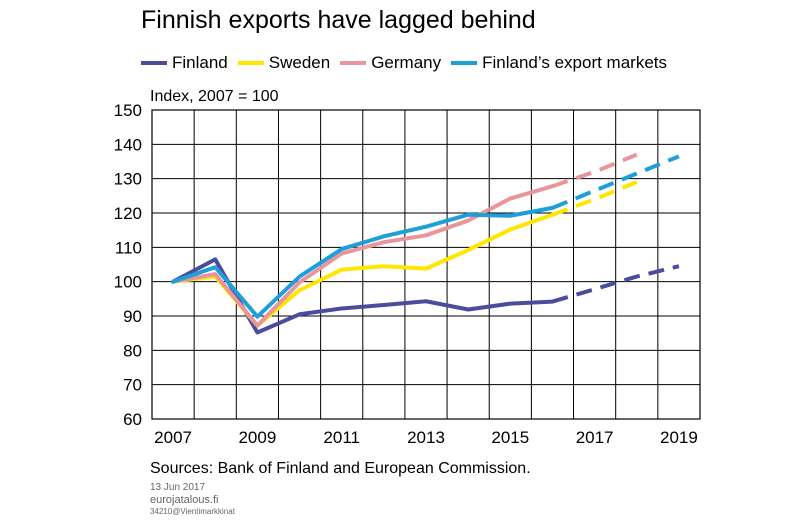 The width and height of the screenshot is (800, 523). I want to click on series-forecast-sweden, so click(594, 198).